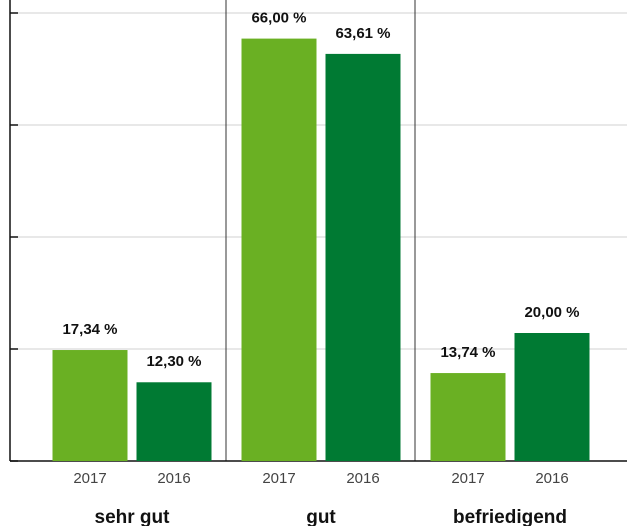 Image resolution: width=627 pixels, height=526 pixels. I want to click on value-label: 13,74 %, so click(467, 352).